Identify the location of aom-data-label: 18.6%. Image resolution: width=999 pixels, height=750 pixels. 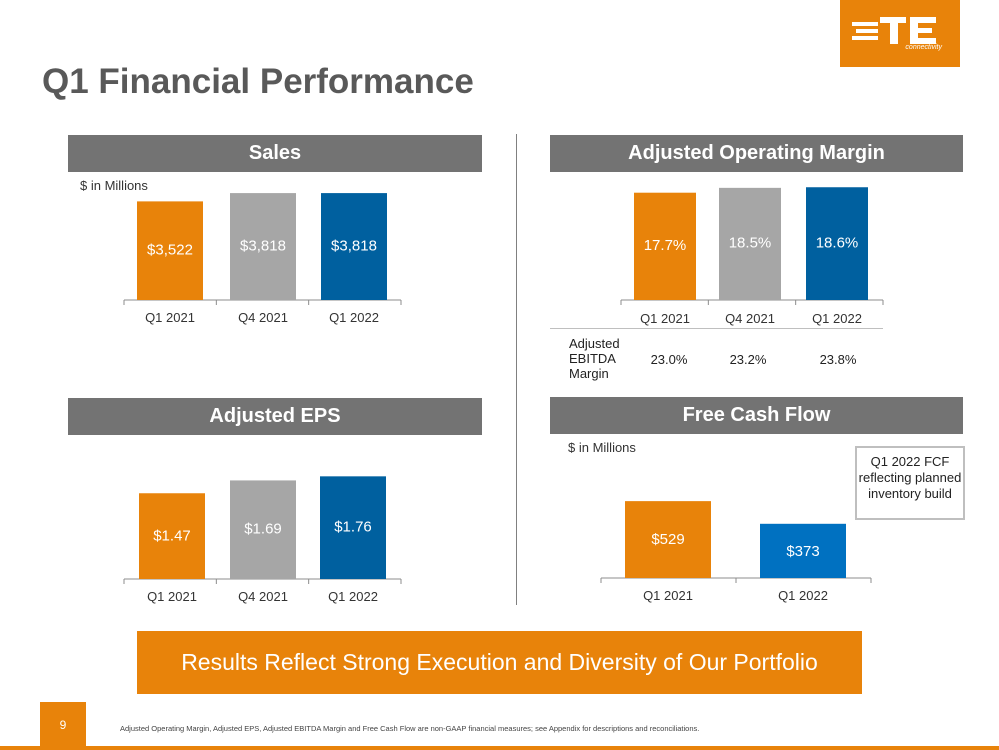
(837, 242).